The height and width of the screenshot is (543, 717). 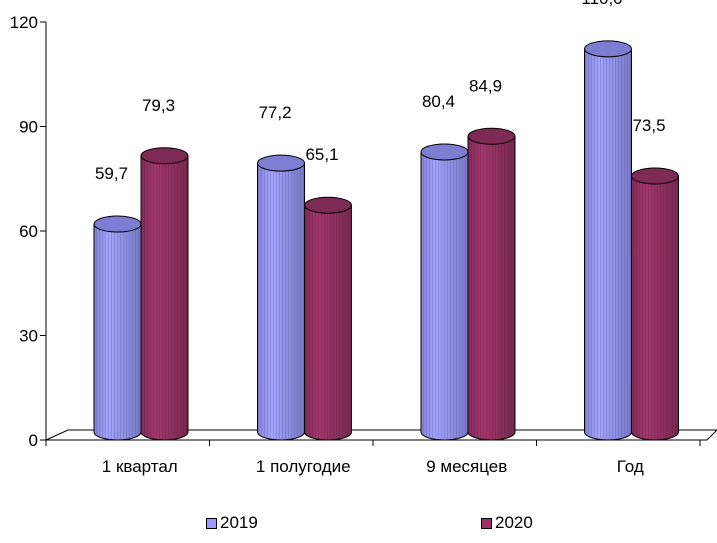 I want to click on data-label-2019-1: 59,7, so click(x=111, y=173).